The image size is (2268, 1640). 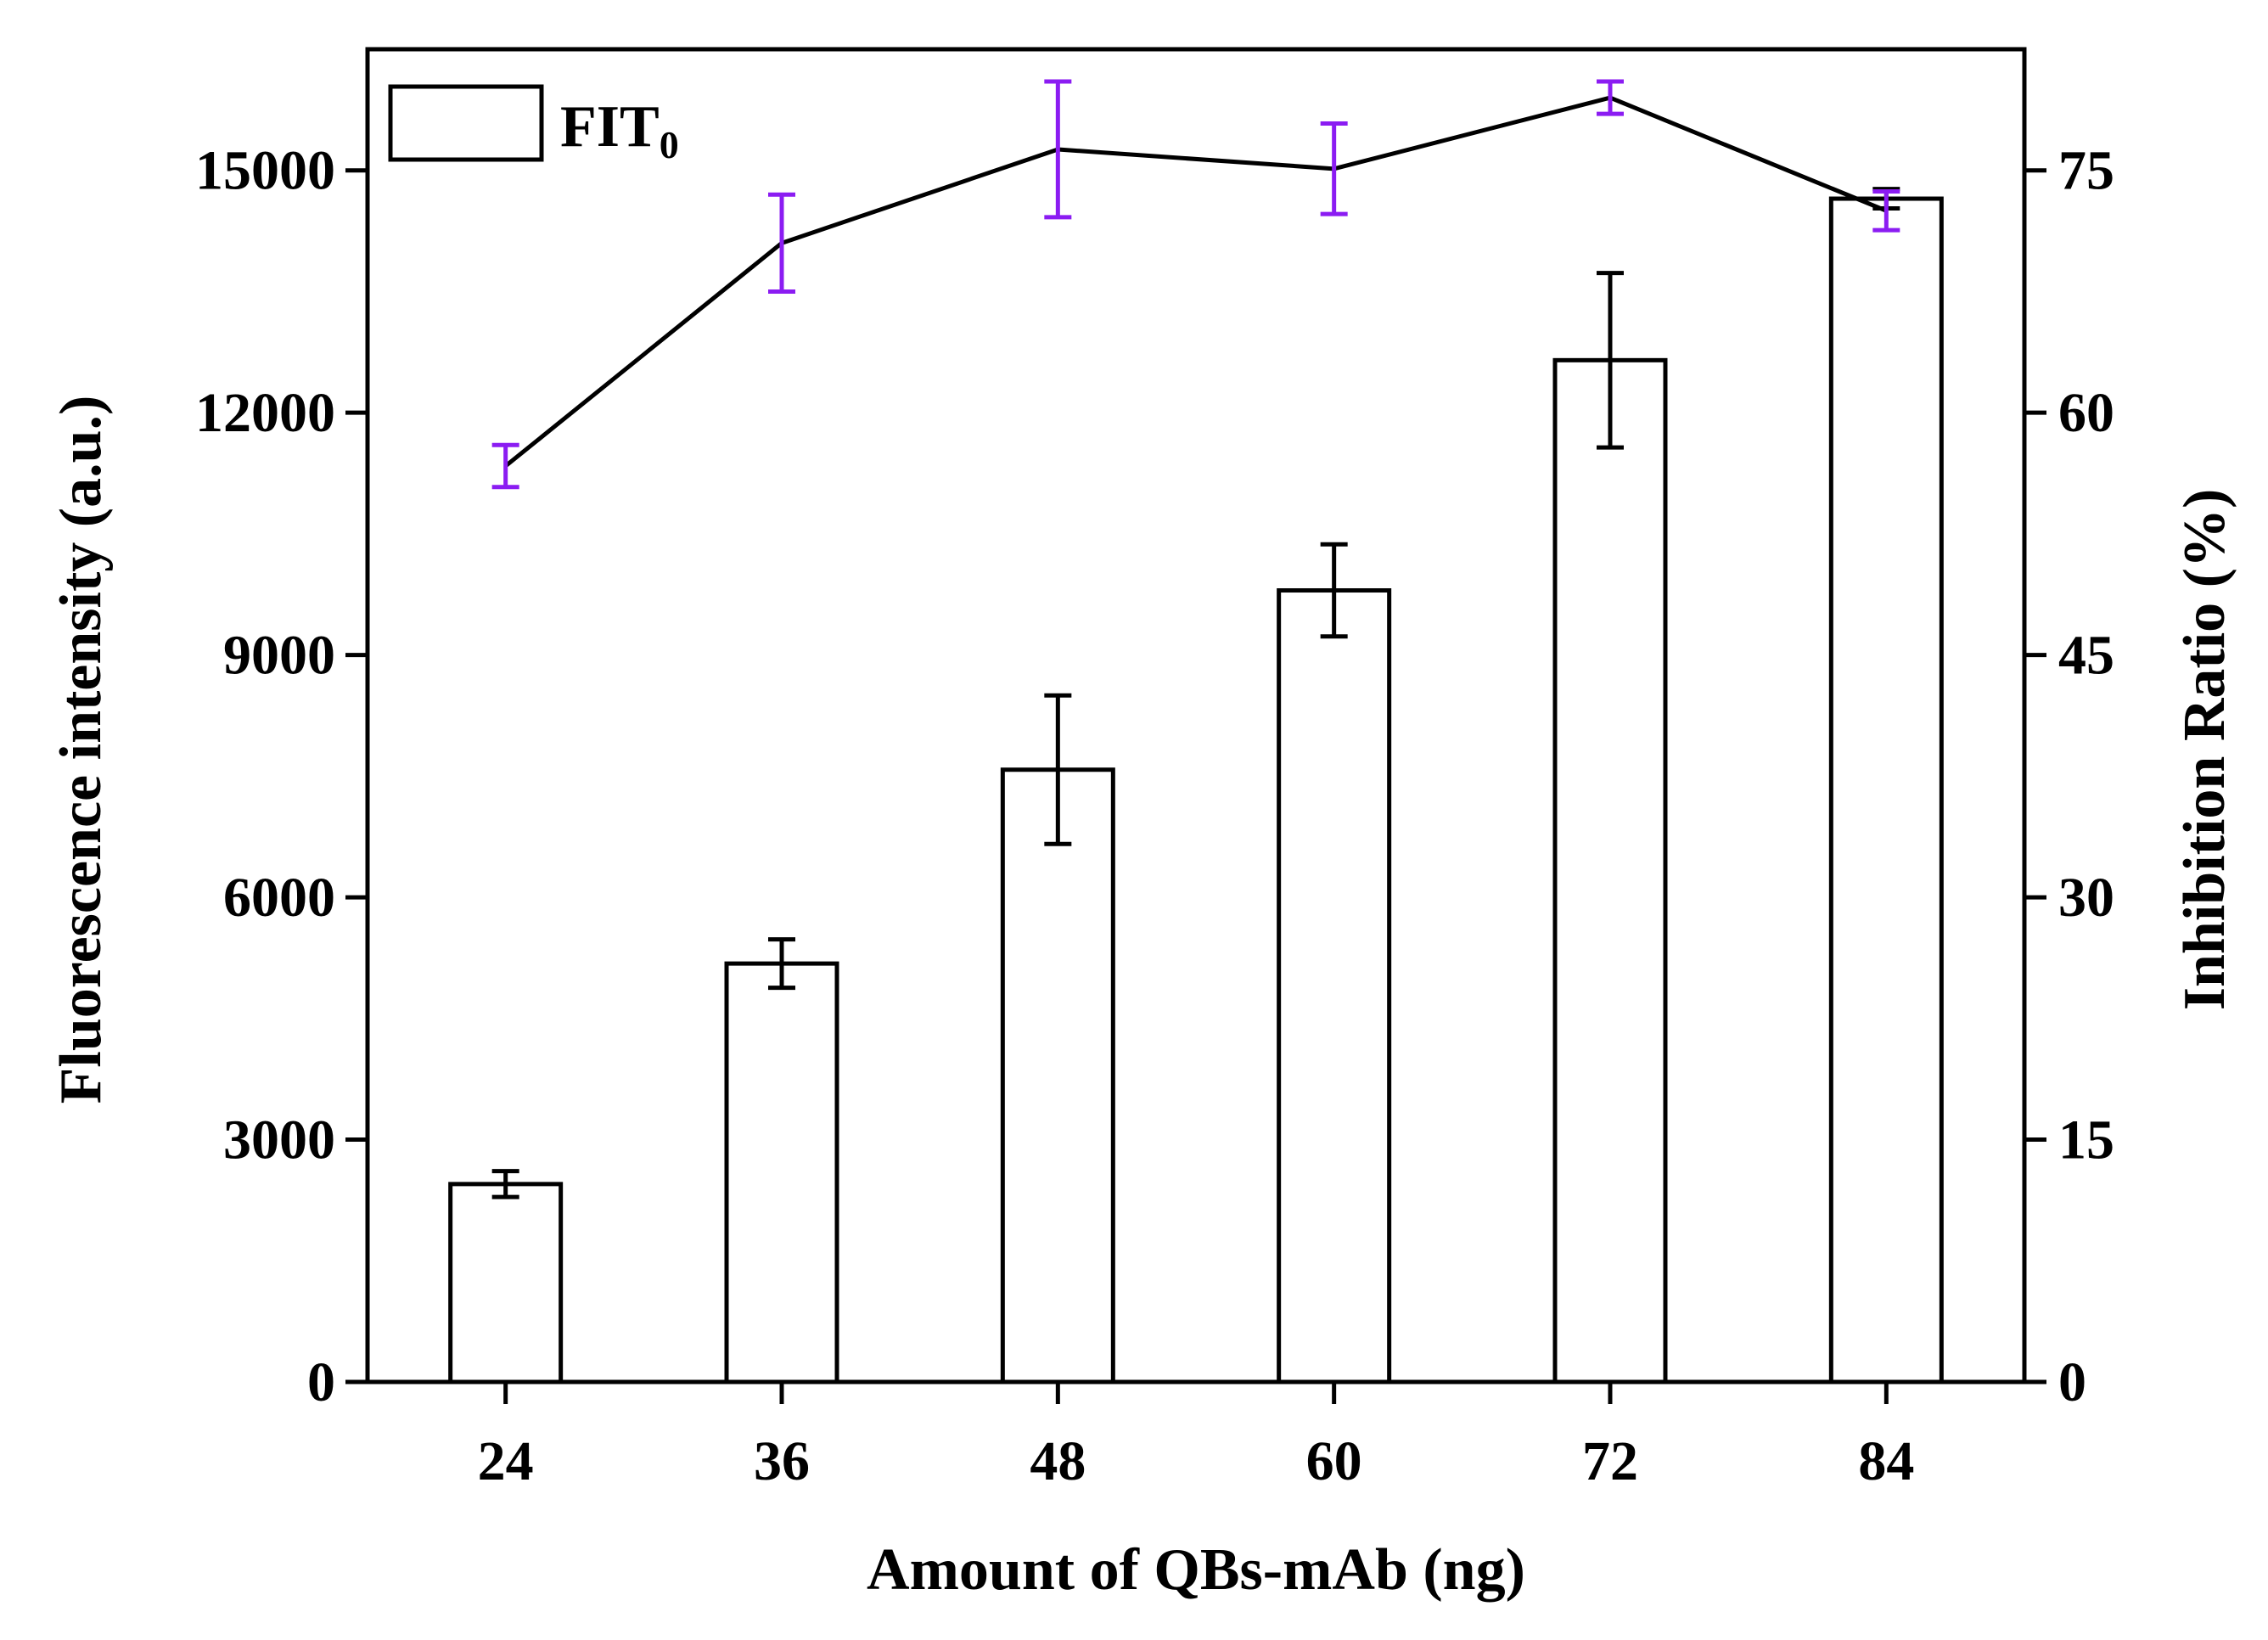 I want to click on right-tick-label-45: 45, so click(x=2086, y=656).